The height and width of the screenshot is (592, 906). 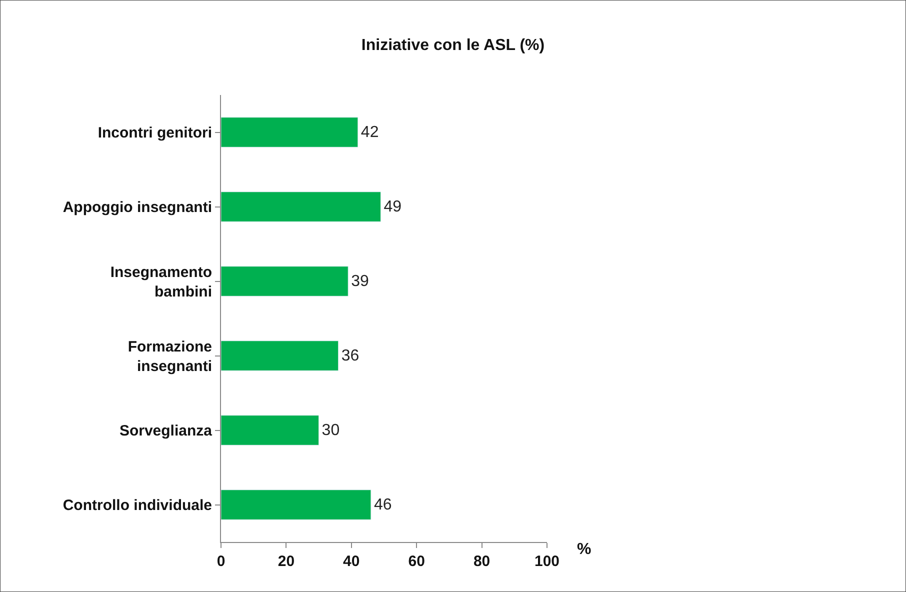 I want to click on data-label: 42, so click(x=369, y=132).